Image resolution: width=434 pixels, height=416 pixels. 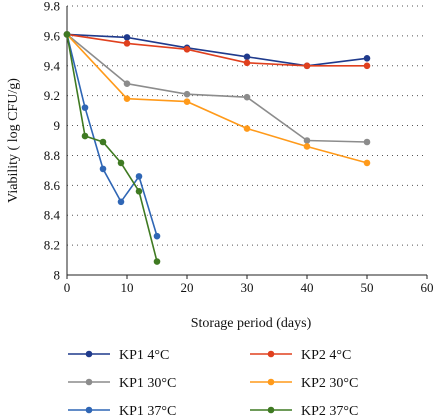 What do you see at coordinates (57, 125) in the screenshot?
I see `y-tick-label: 9` at bounding box center [57, 125].